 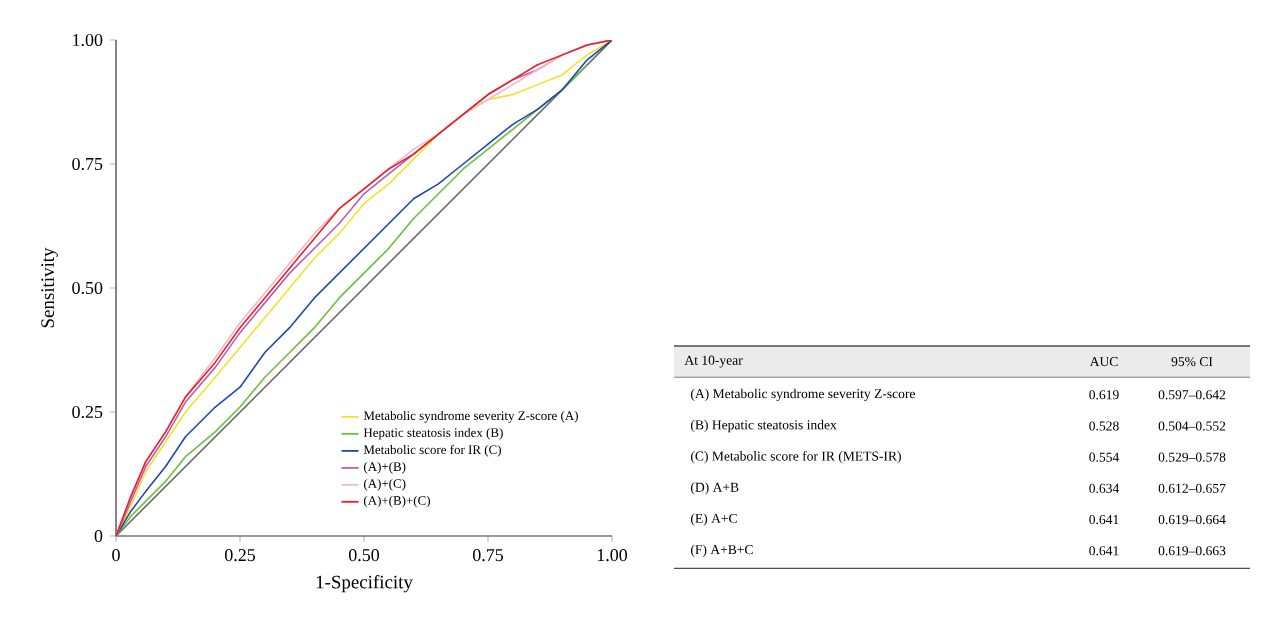 What do you see at coordinates (49, 287) in the screenshot?
I see `y-axis-title: Sensitivity` at bounding box center [49, 287].